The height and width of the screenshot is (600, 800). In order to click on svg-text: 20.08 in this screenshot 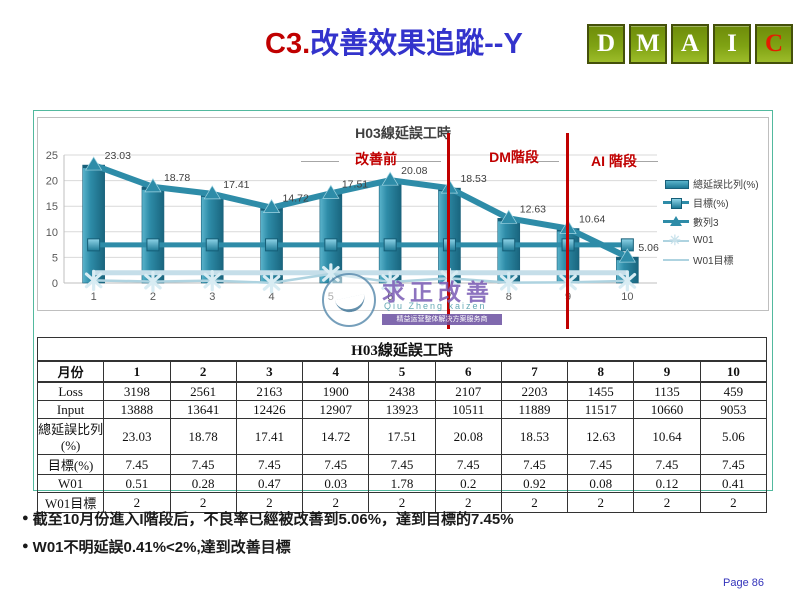, I will do `click(414, 171)`.